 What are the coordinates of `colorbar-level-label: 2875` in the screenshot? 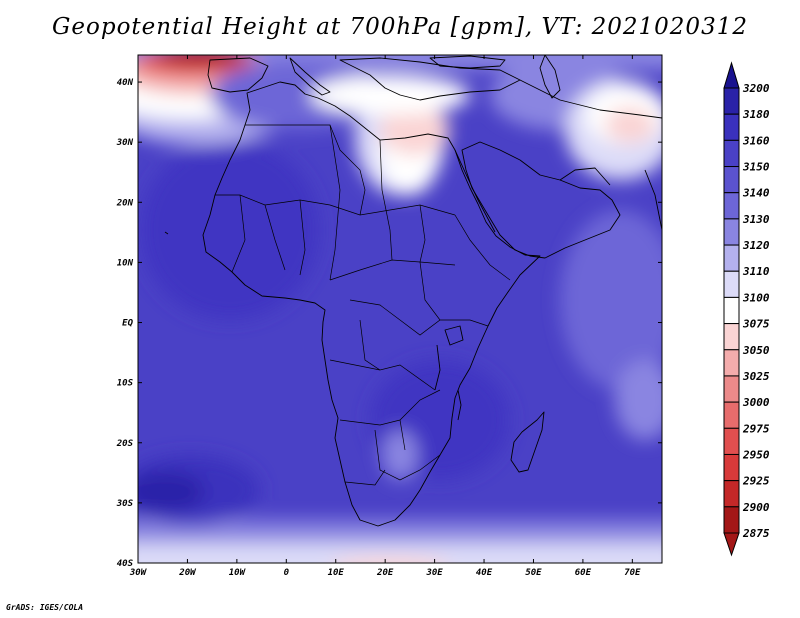 It's located at (756, 533).